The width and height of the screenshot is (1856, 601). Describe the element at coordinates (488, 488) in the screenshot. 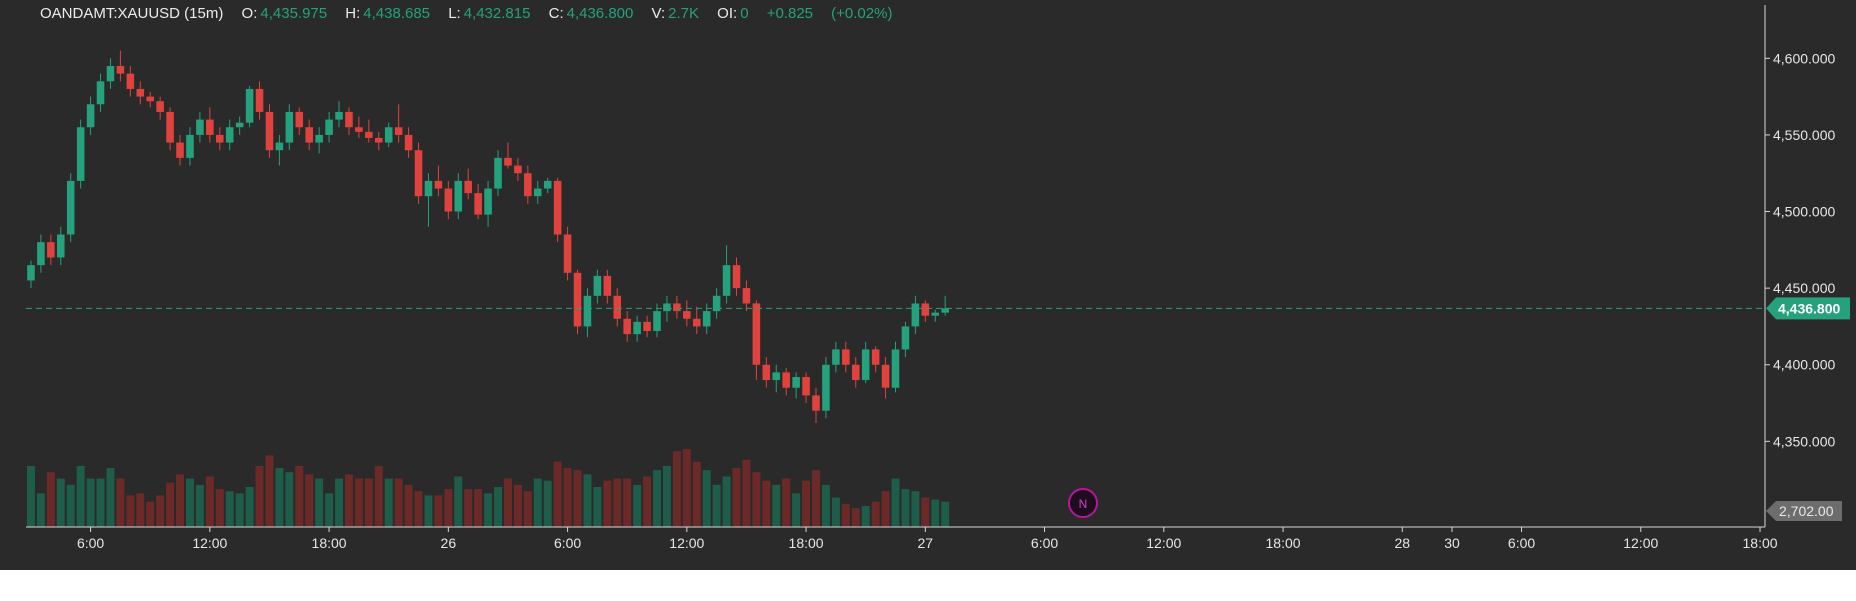

I see `volume-bars` at that location.